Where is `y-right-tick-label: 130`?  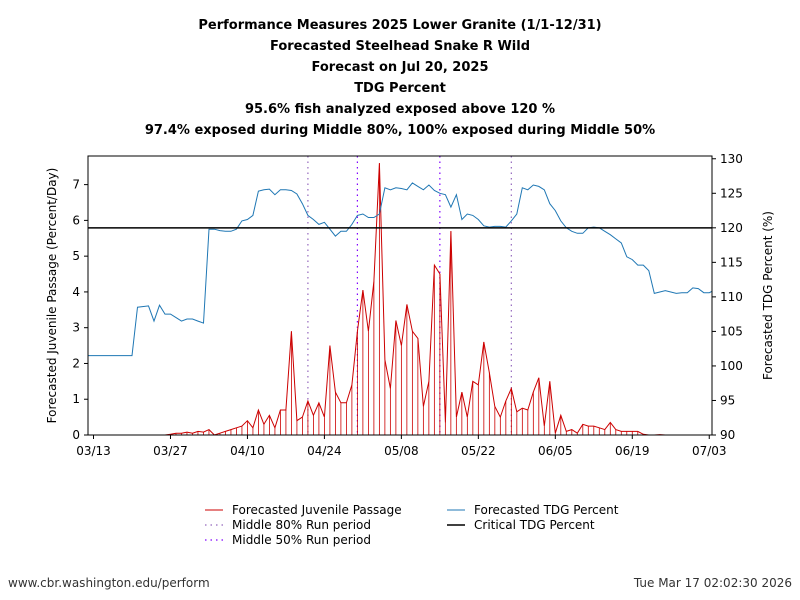 y-right-tick-label: 130 is located at coordinates (731, 159).